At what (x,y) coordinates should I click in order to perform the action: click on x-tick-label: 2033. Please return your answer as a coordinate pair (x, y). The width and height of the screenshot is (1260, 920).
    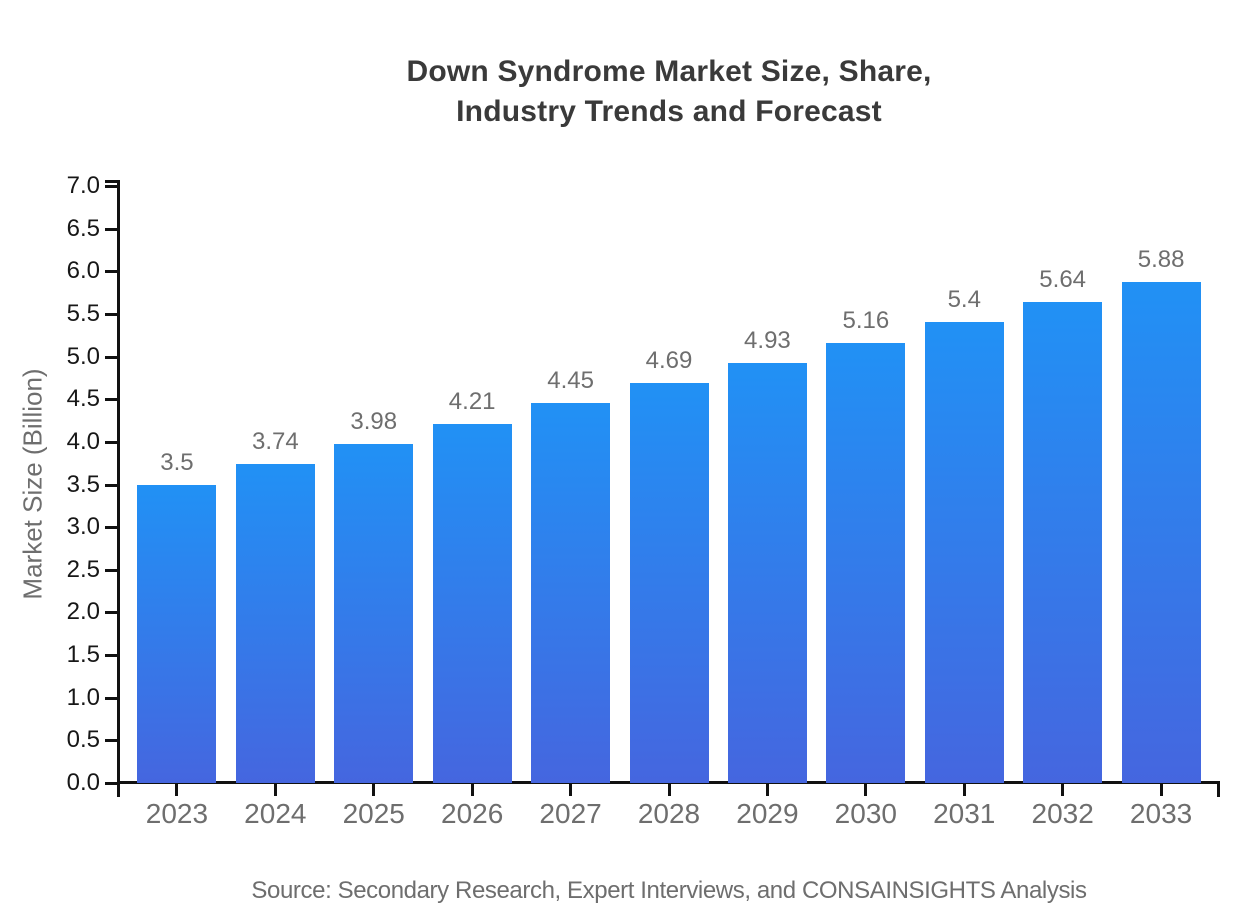
    Looking at the image, I should click on (1161, 813).